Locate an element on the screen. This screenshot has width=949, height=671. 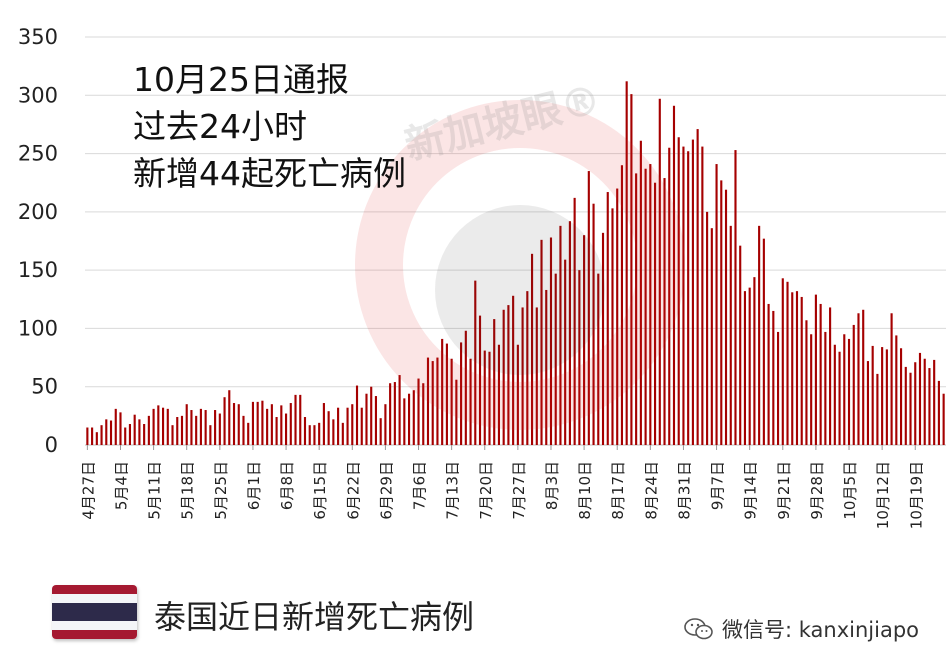
x-tick-label: 8月24日 is located at coordinates (651, 490).